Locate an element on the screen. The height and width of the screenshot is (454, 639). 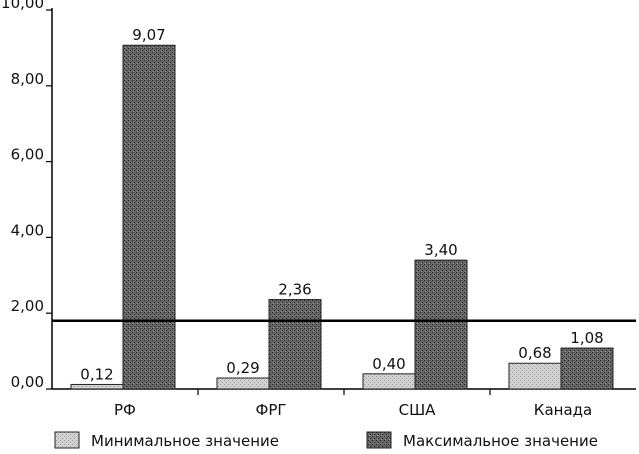
y-tick-label: 6,00 is located at coordinates (27, 155).